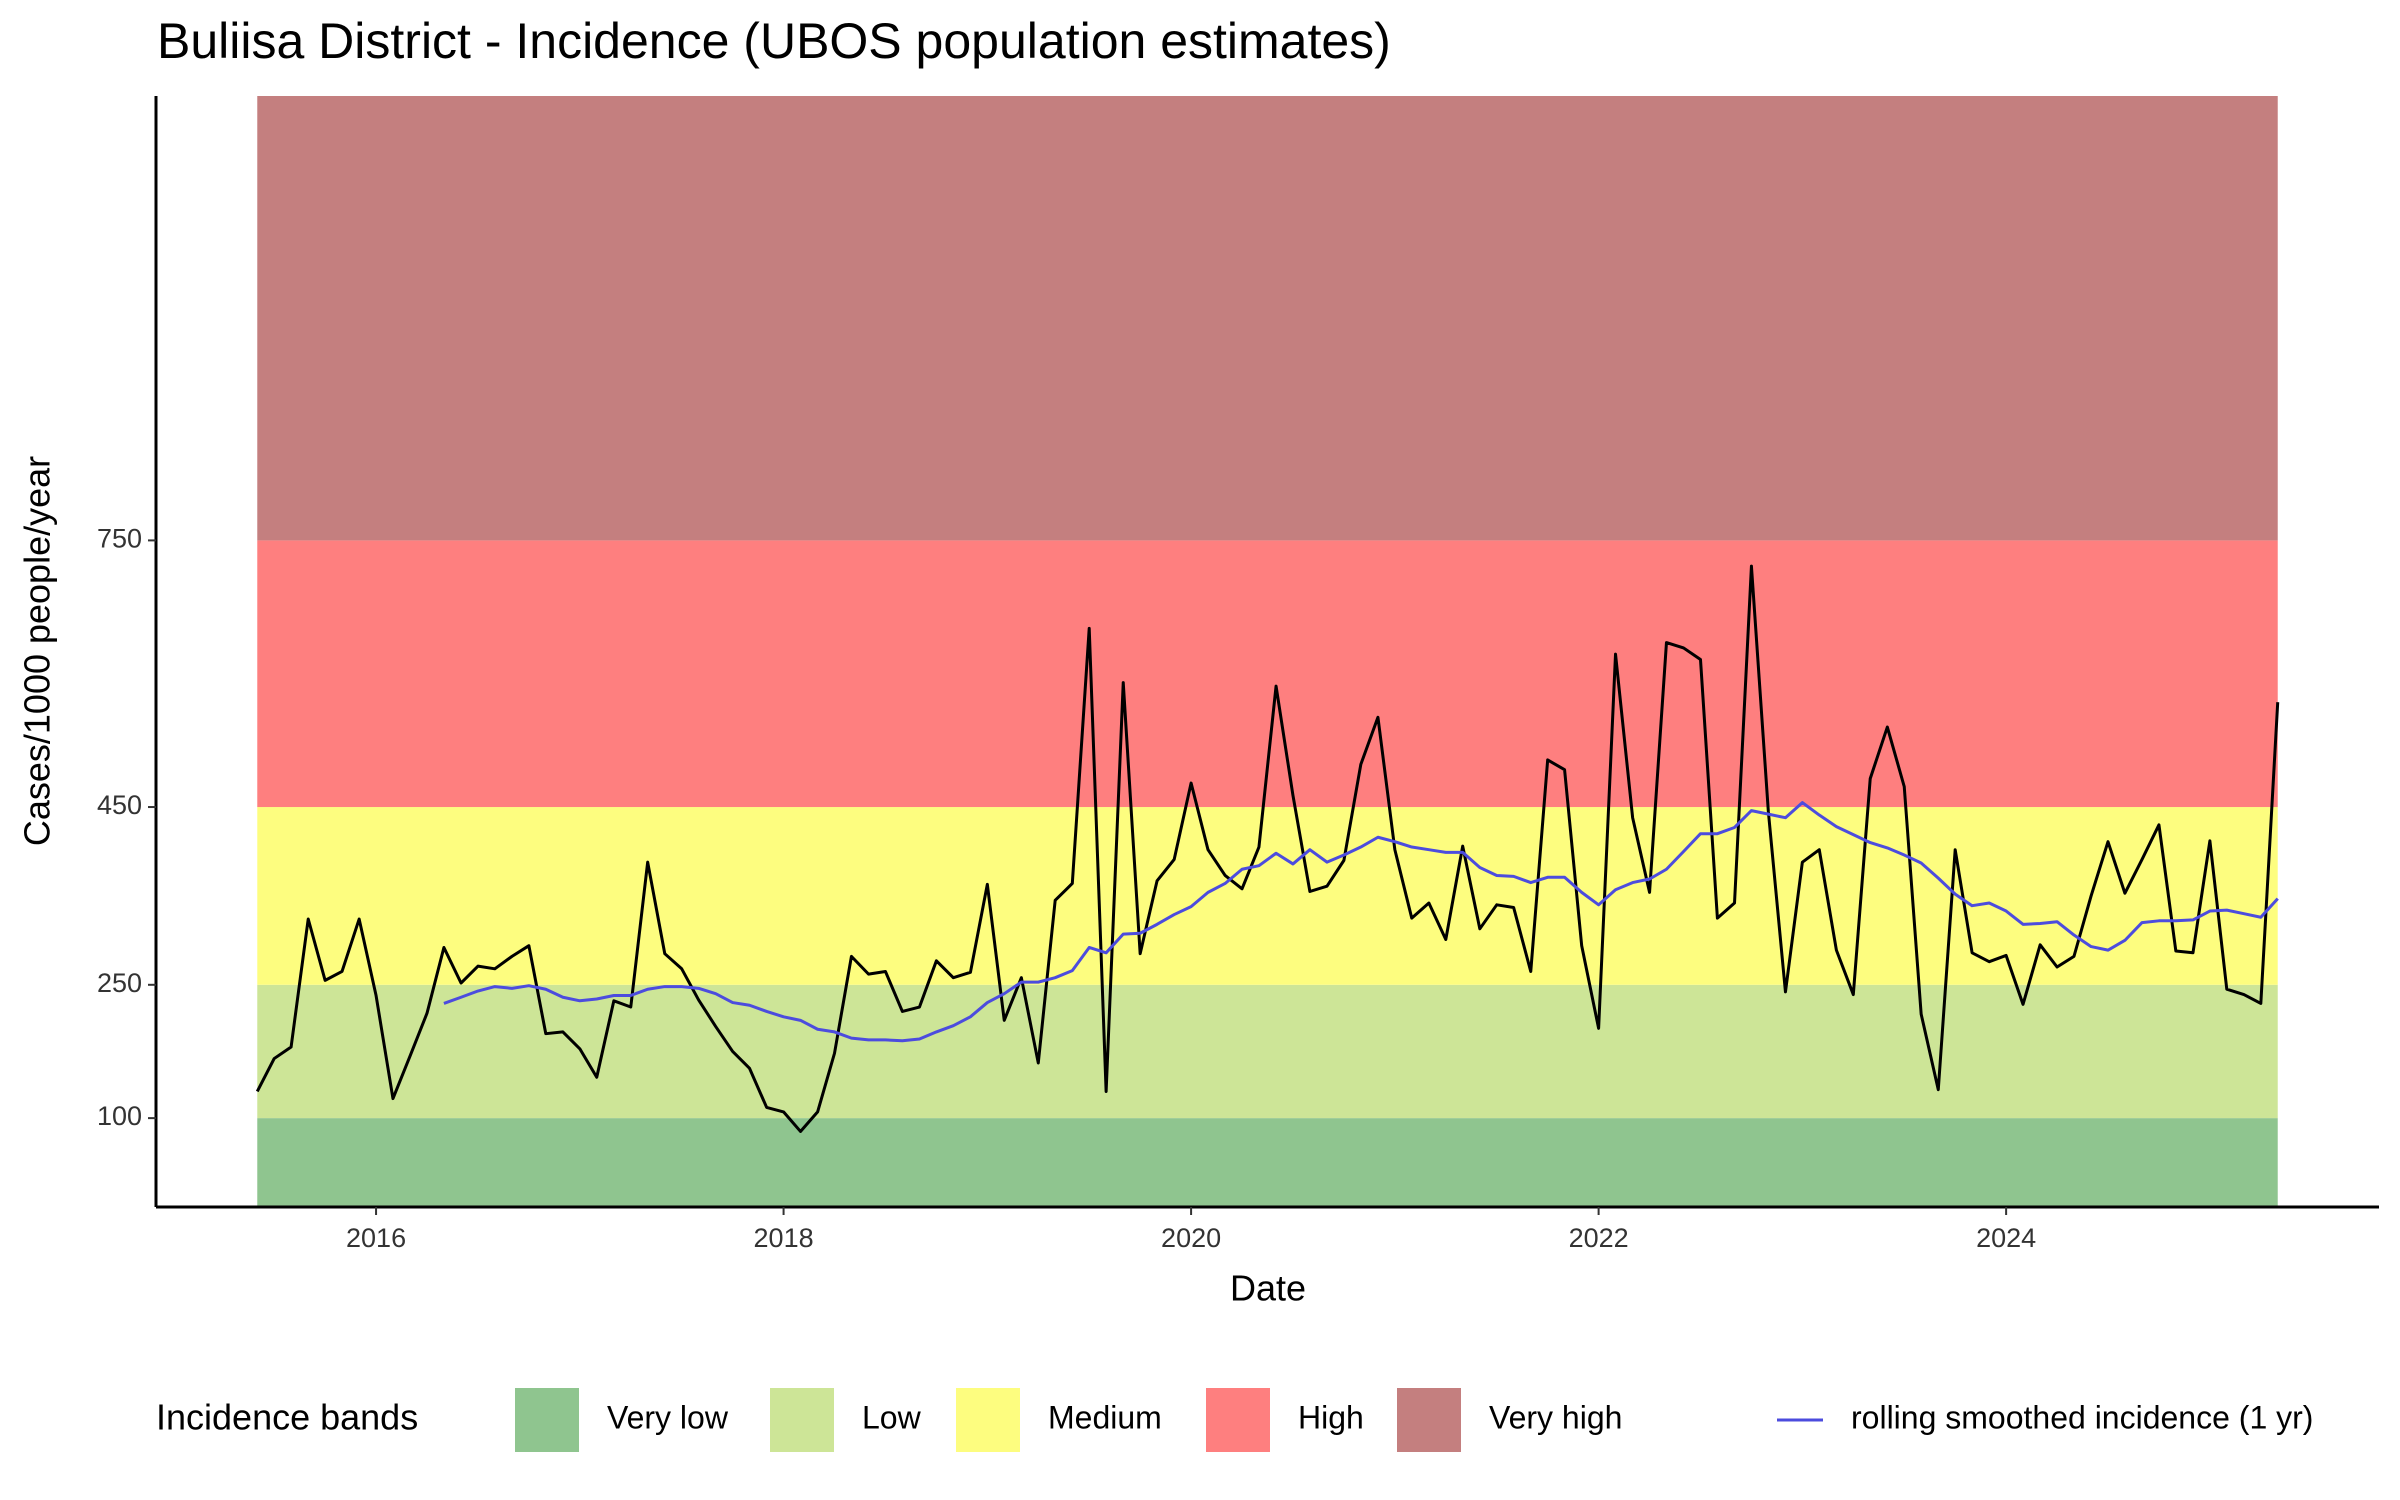 This screenshot has width=2400, height=1500. I want to click on y-tick-label: 450, so click(119, 805).